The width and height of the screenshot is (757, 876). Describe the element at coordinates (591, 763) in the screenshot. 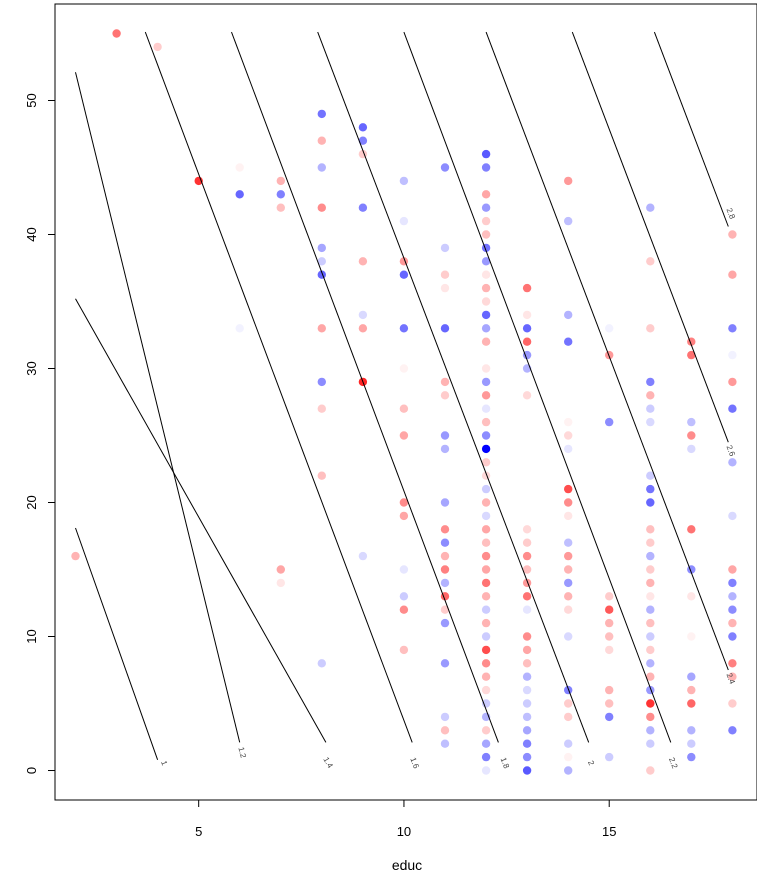

I see `contour-label: 2` at that location.